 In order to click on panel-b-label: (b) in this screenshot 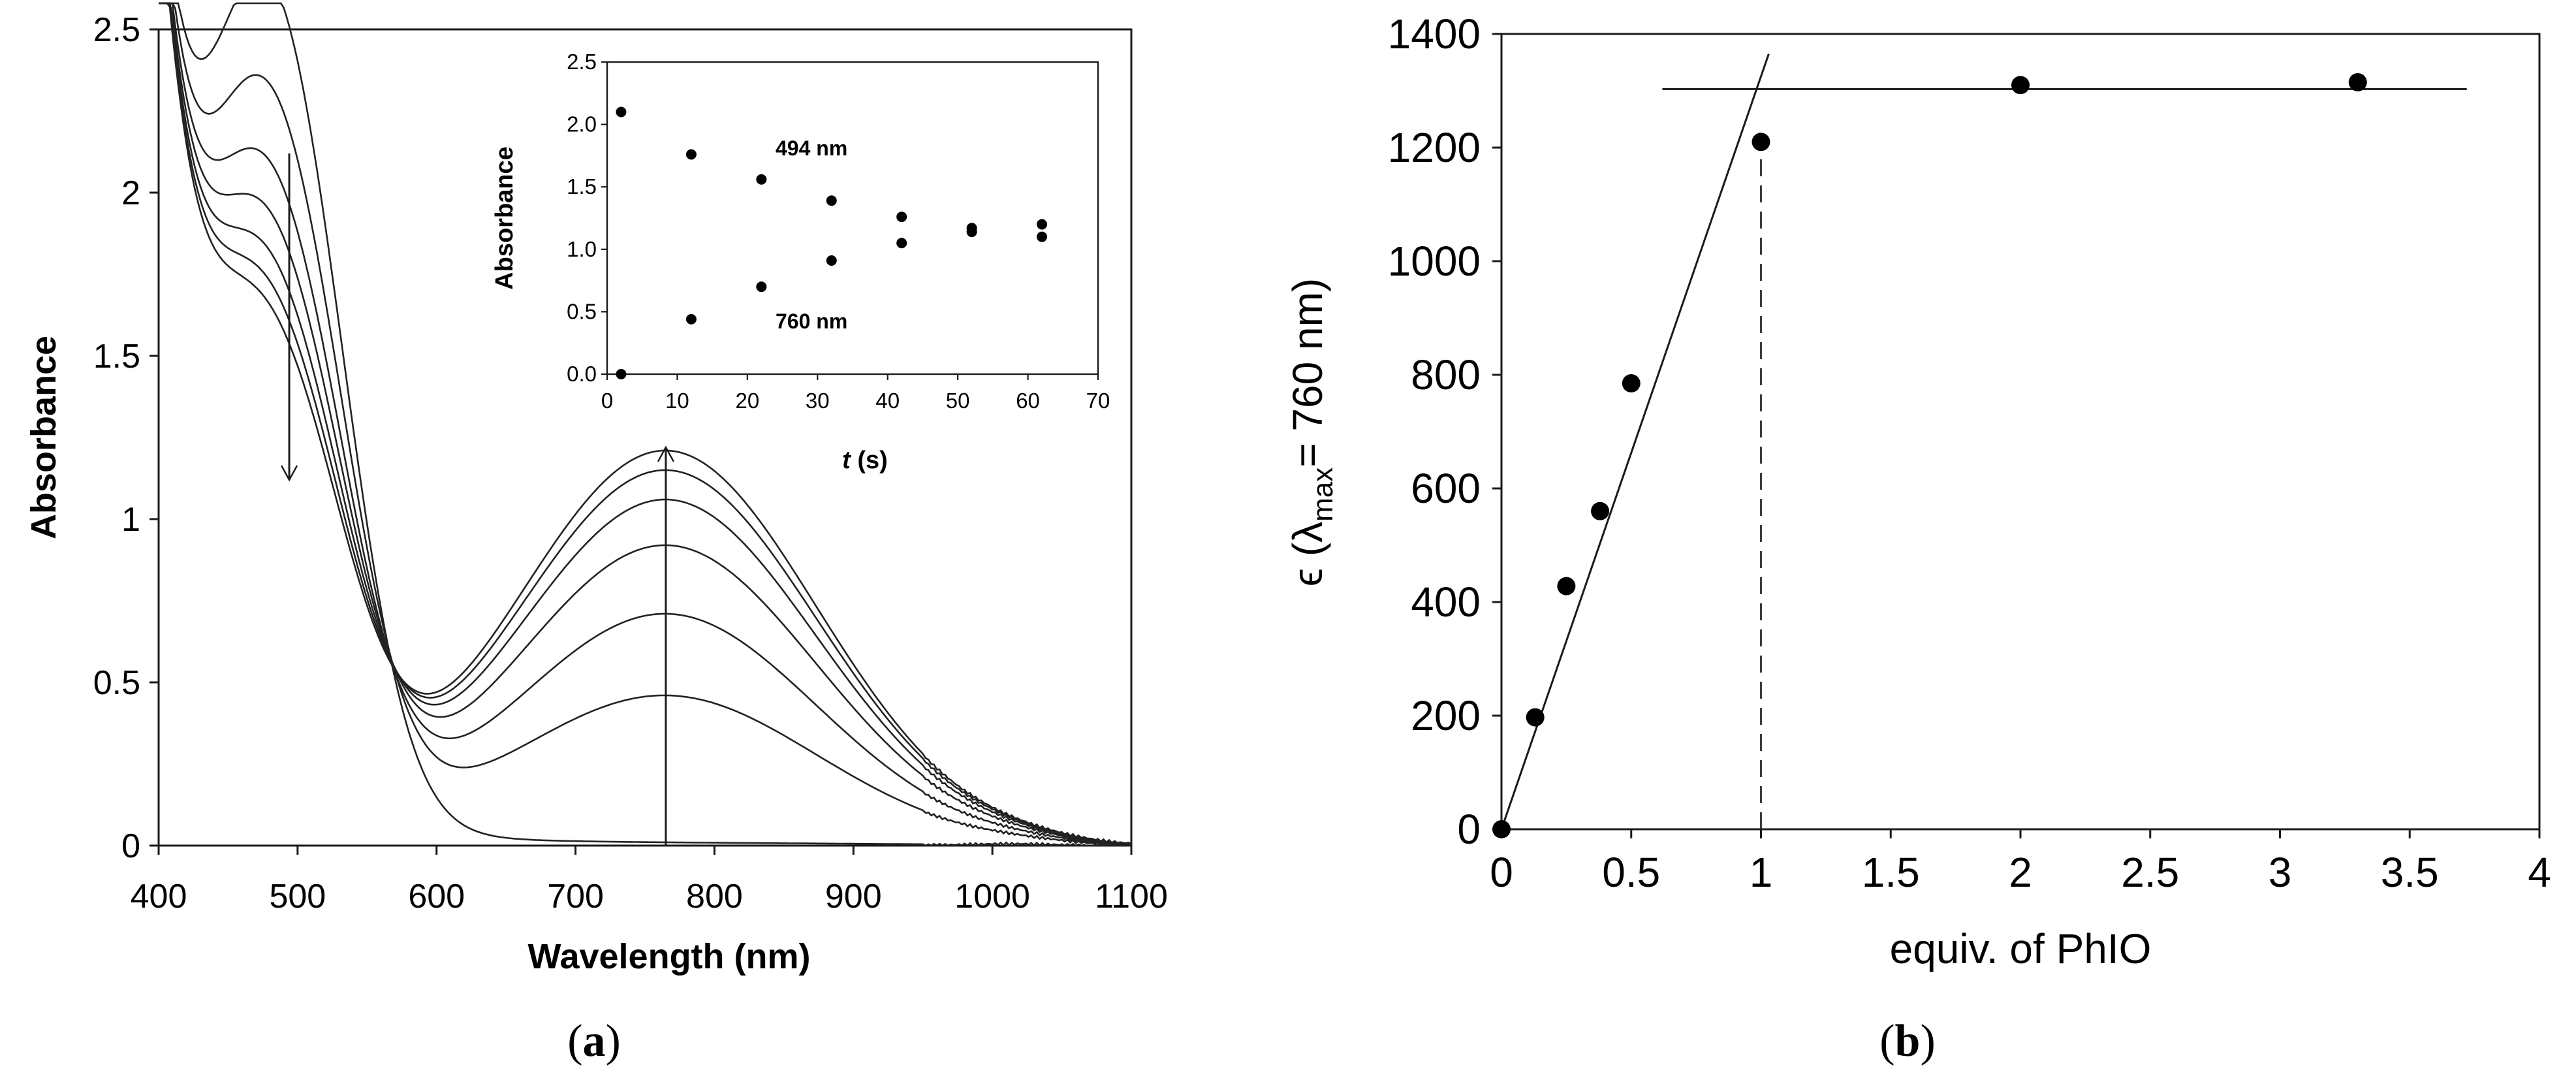, I will do `click(1907, 1041)`.